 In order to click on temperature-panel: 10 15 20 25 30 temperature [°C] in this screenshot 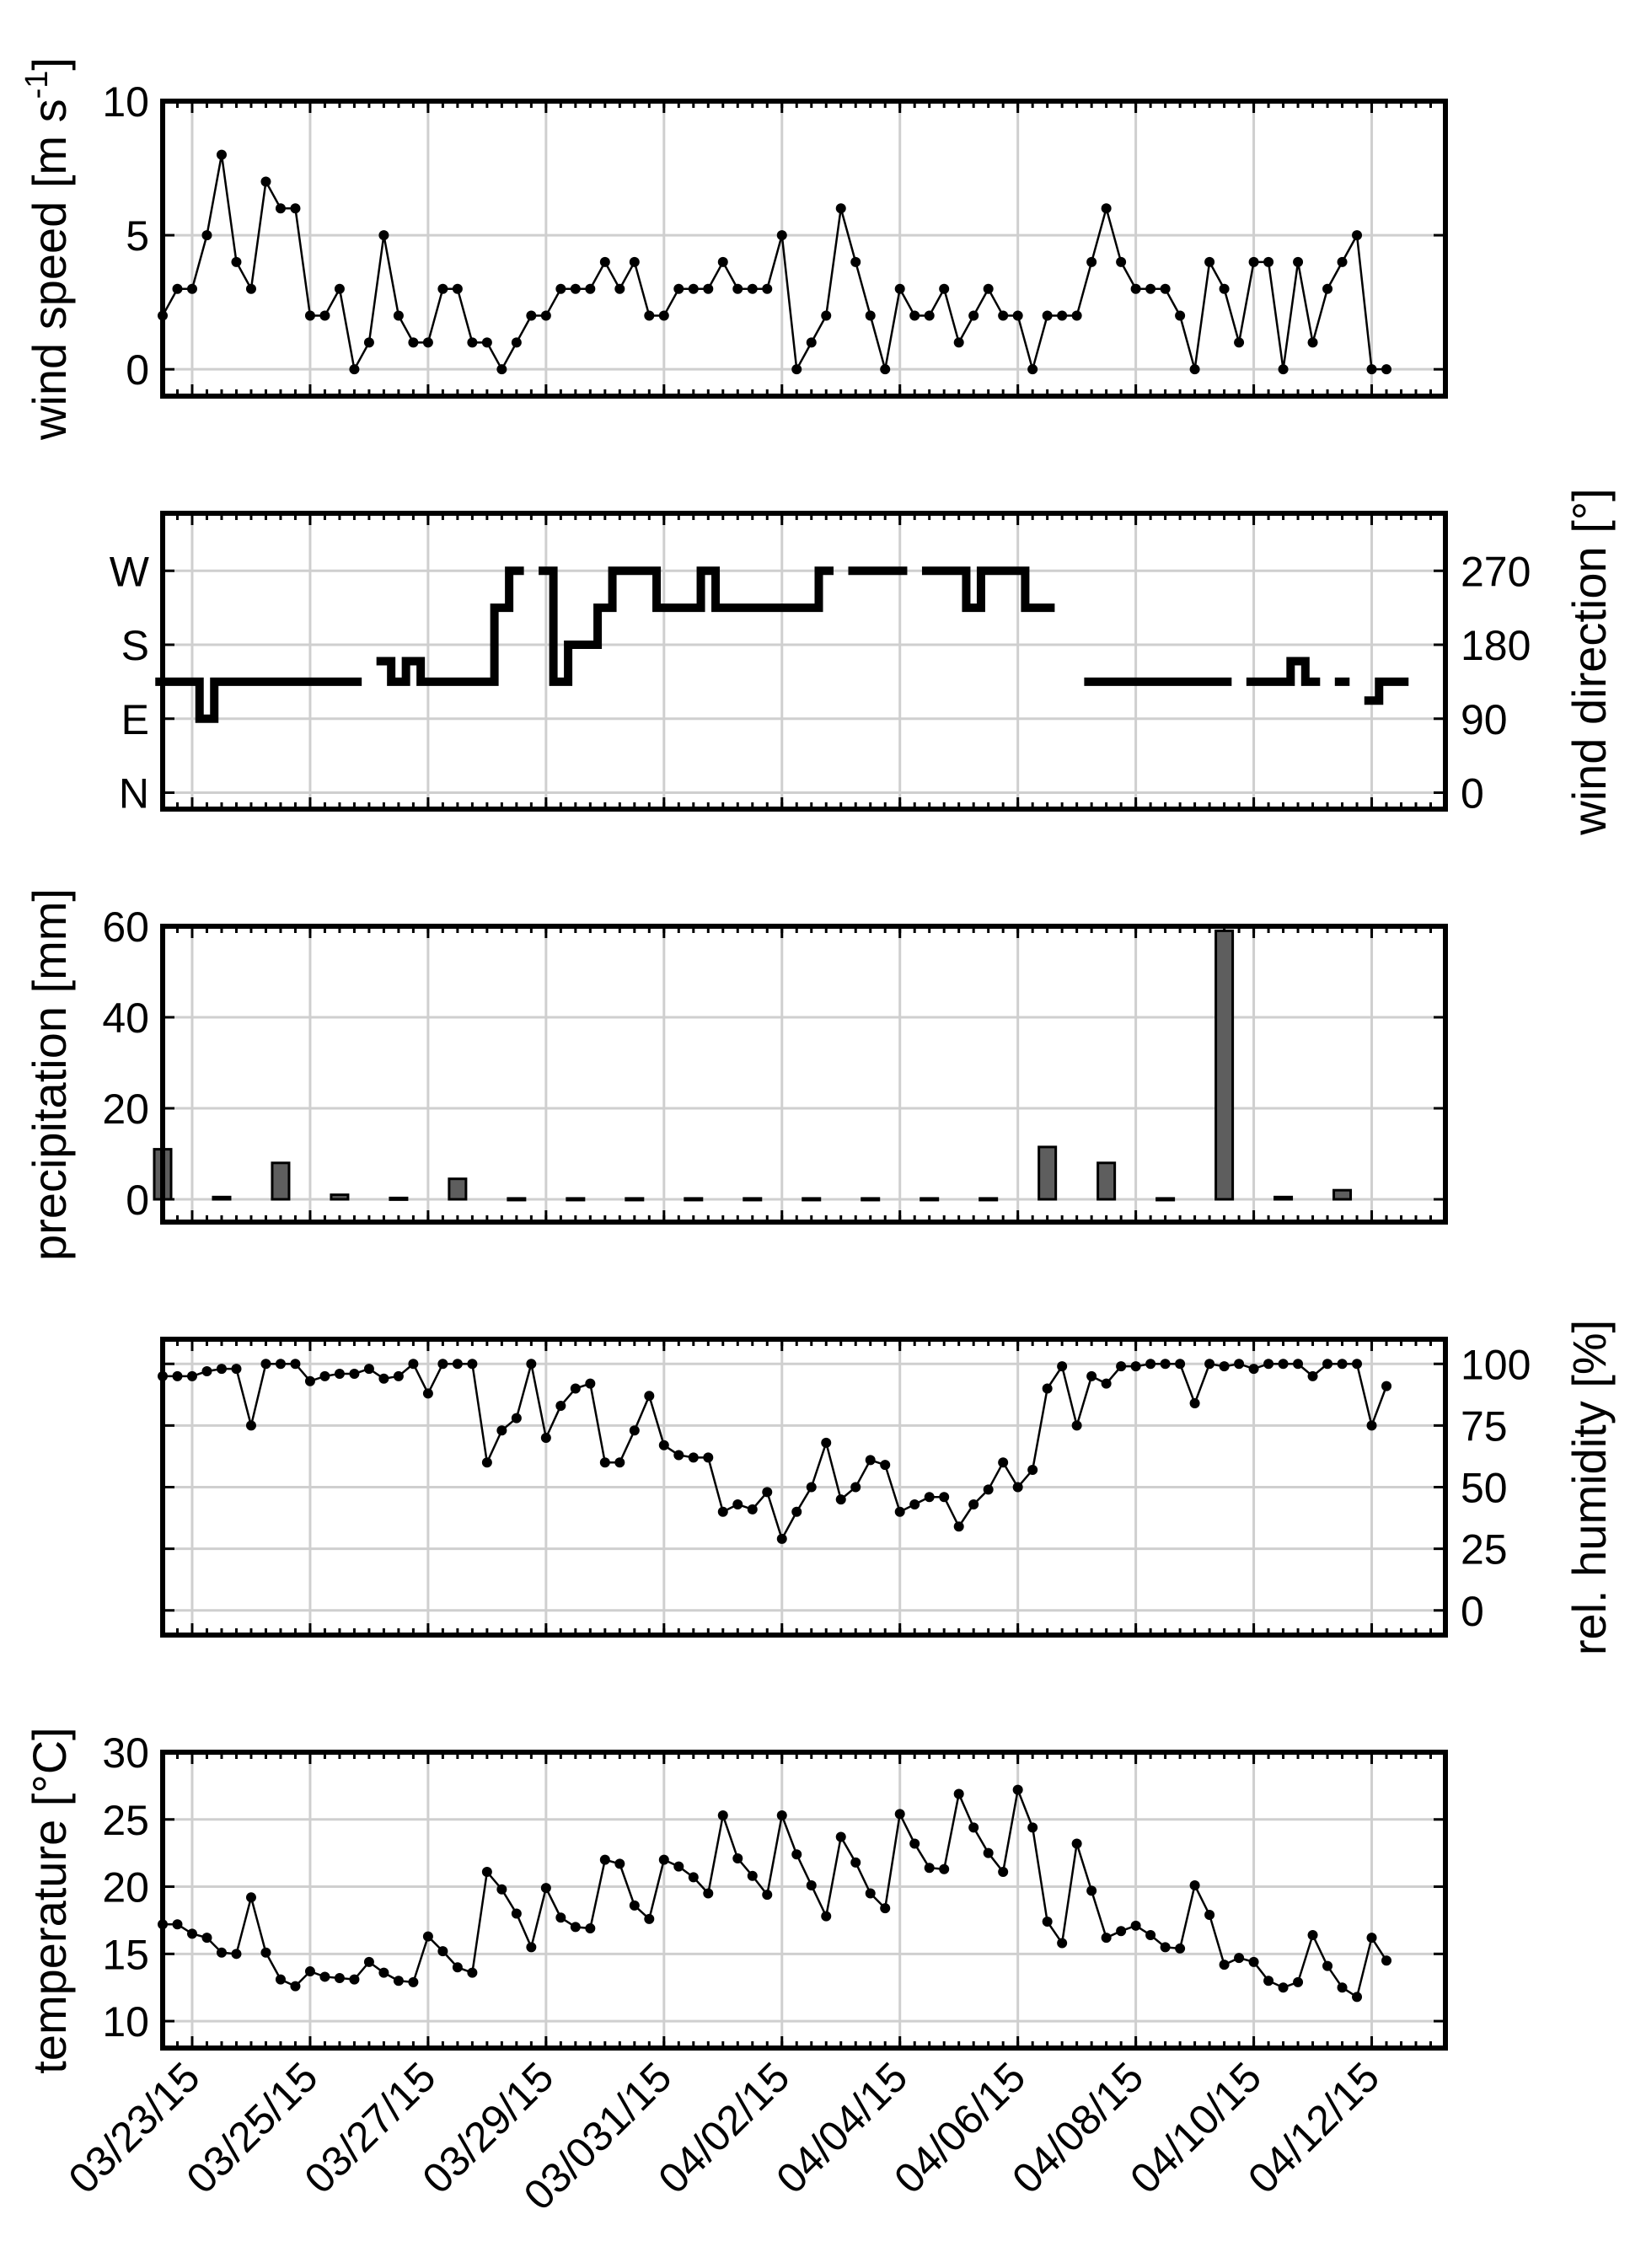, I will do `click(735, 1900)`.